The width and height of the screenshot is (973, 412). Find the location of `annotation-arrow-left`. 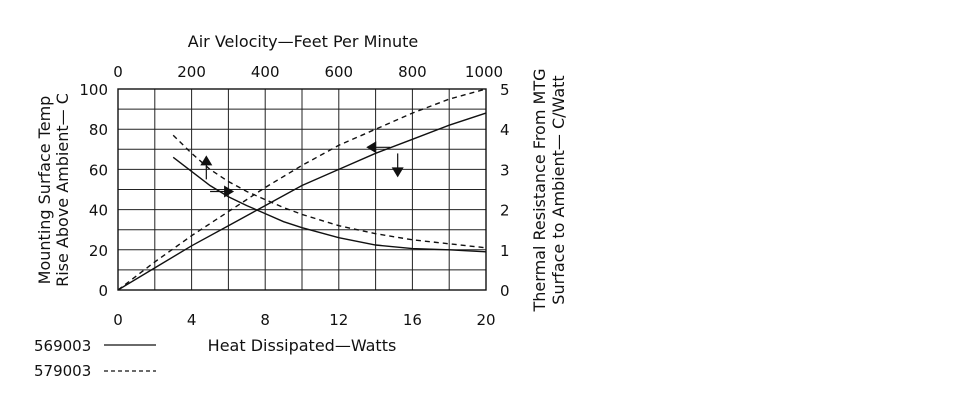

annotation-arrow-left is located at coordinates (378, 147).